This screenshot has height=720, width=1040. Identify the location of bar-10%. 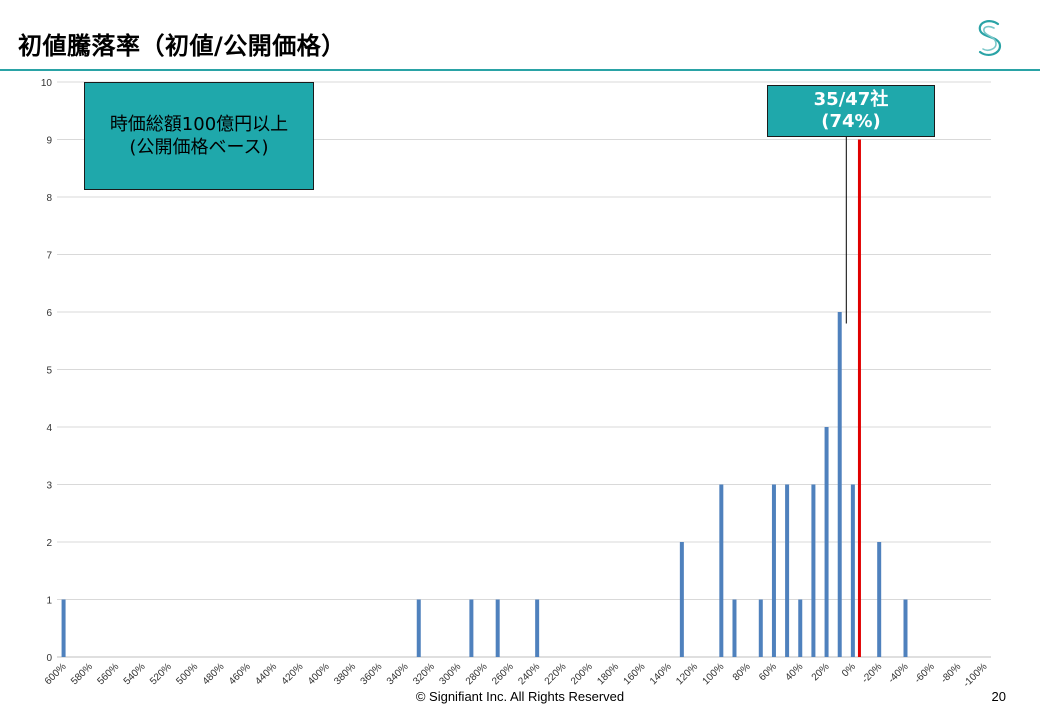
(839, 484).